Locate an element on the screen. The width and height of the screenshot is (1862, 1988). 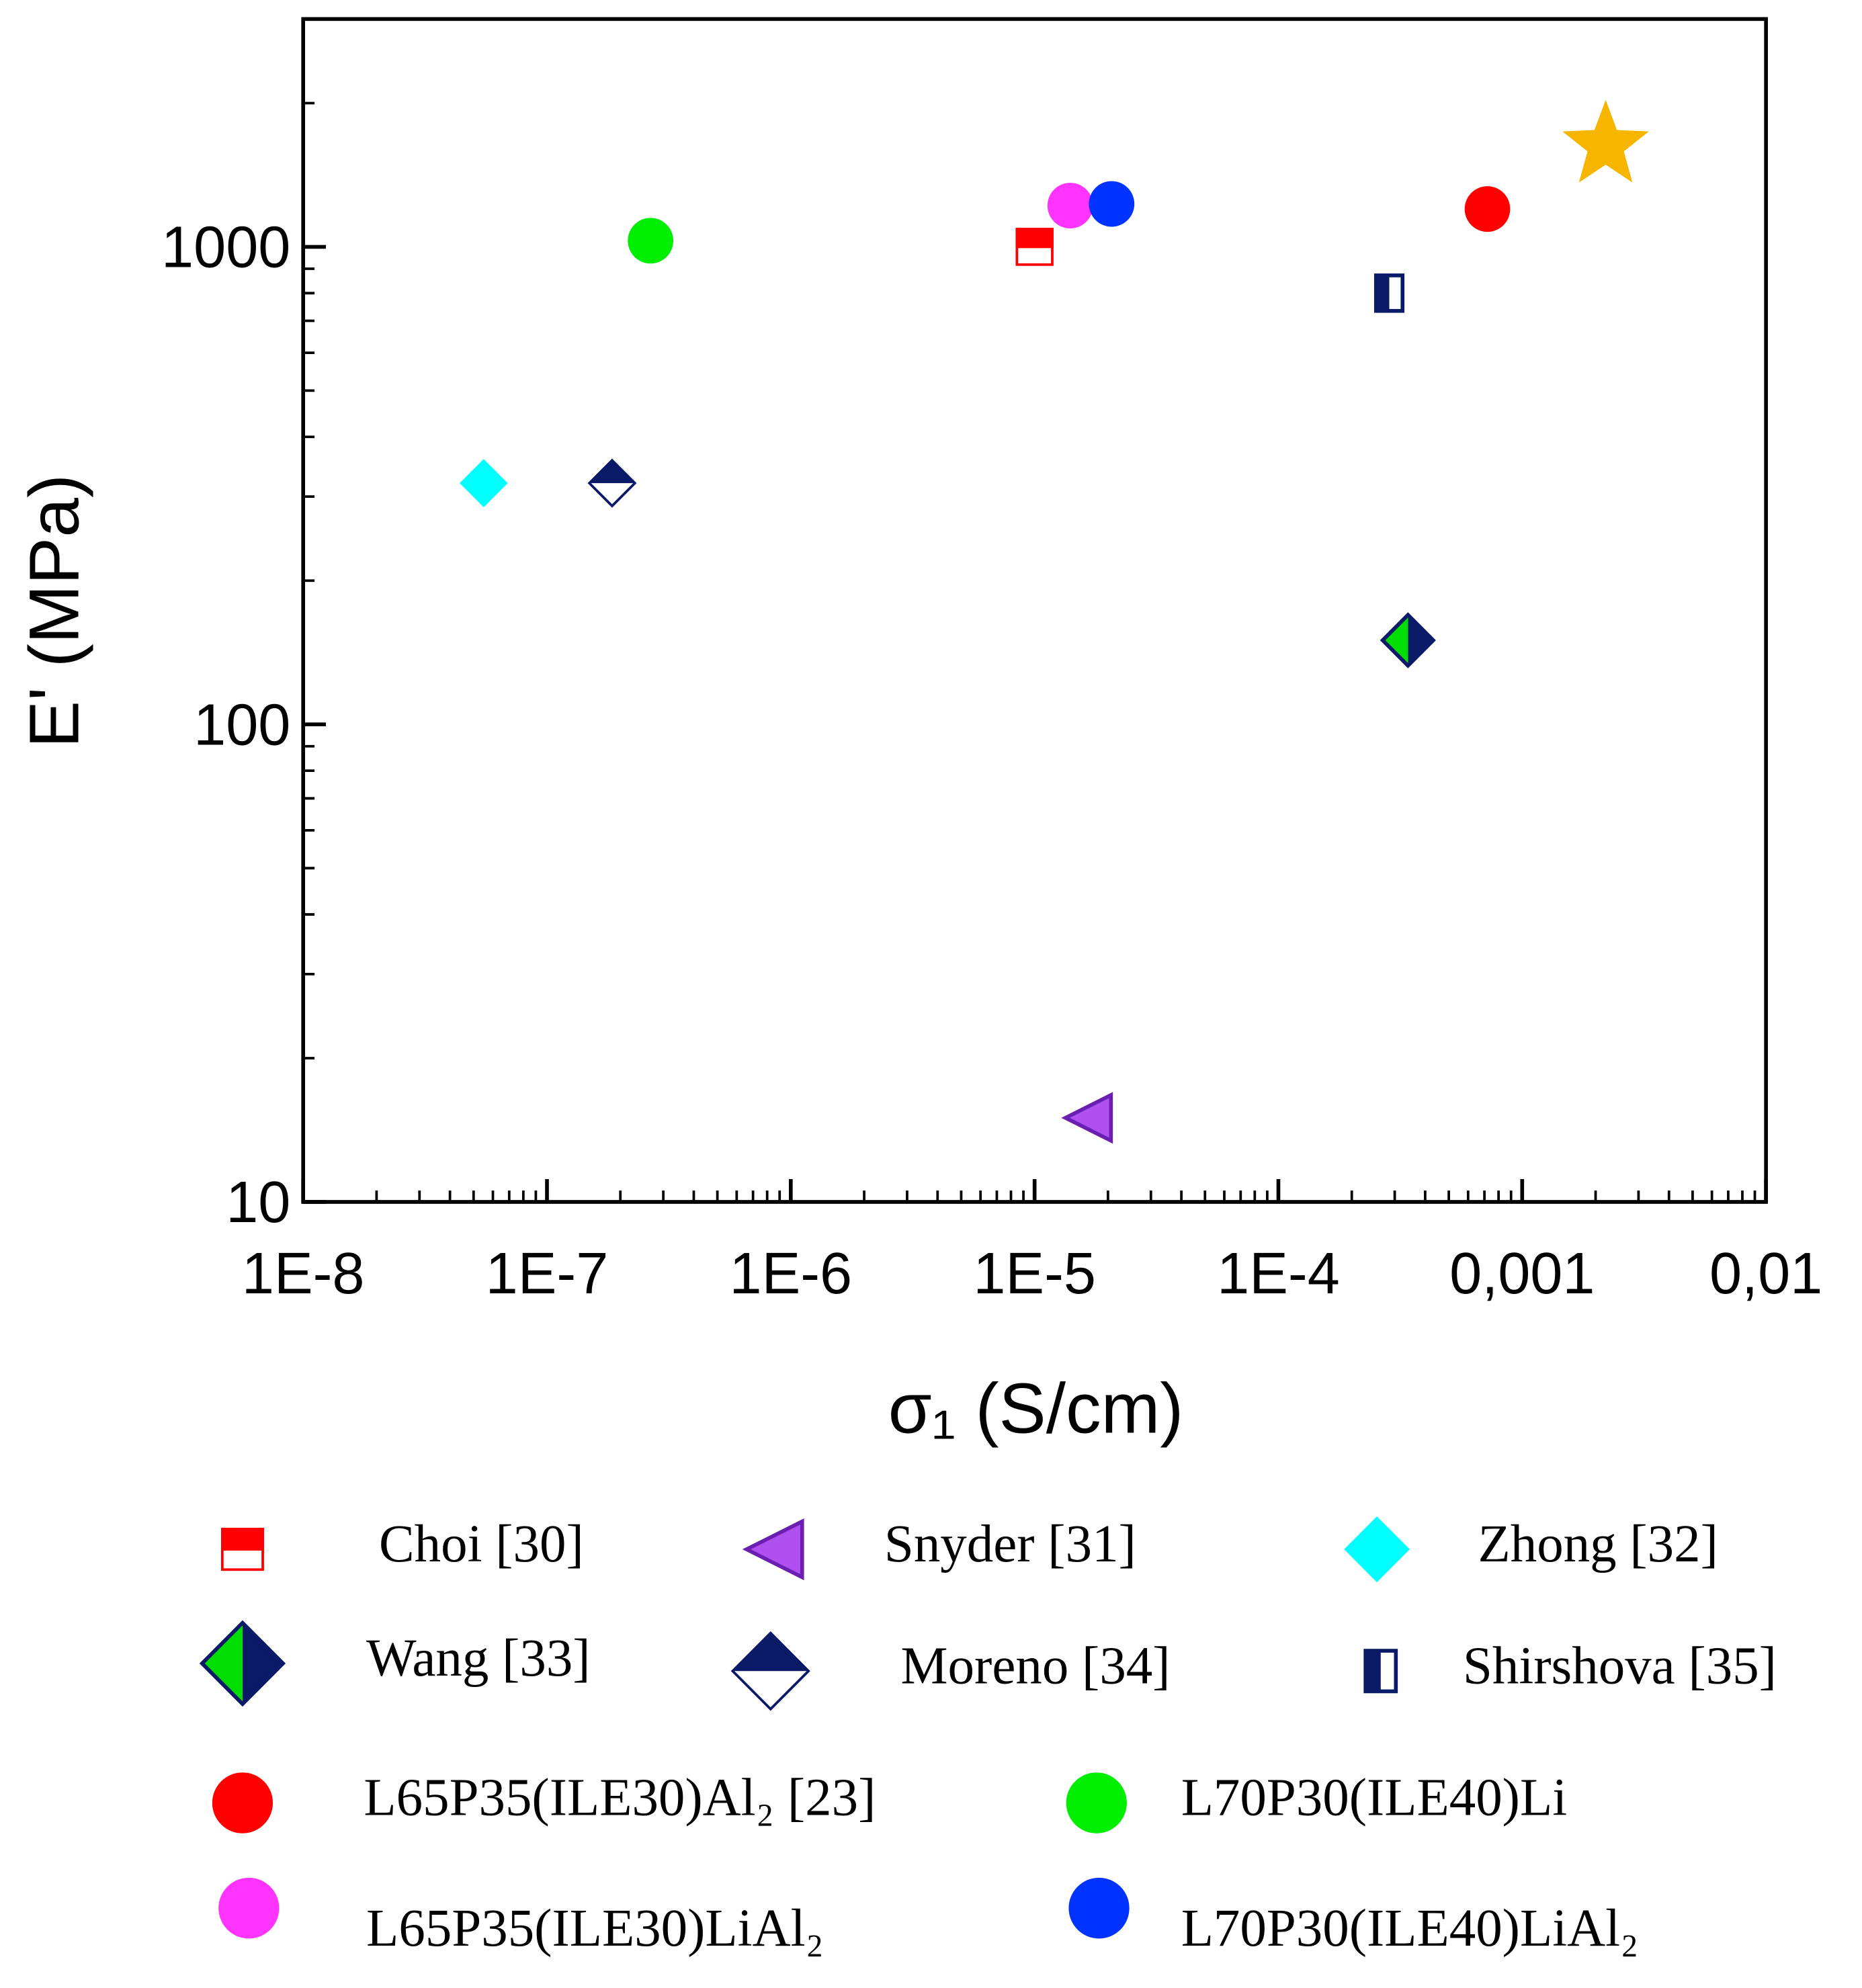
x-tick-label: 0,01 is located at coordinates (1765, 1274).